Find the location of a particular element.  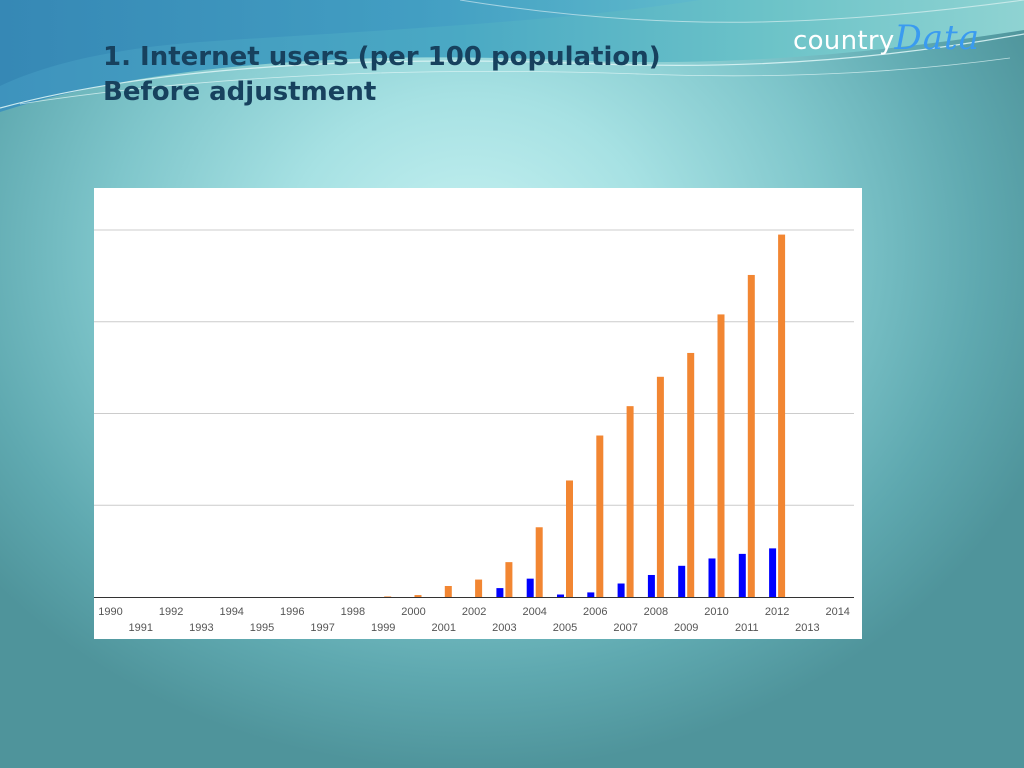

x-tick-label-2013: 2013 is located at coordinates (807, 628).